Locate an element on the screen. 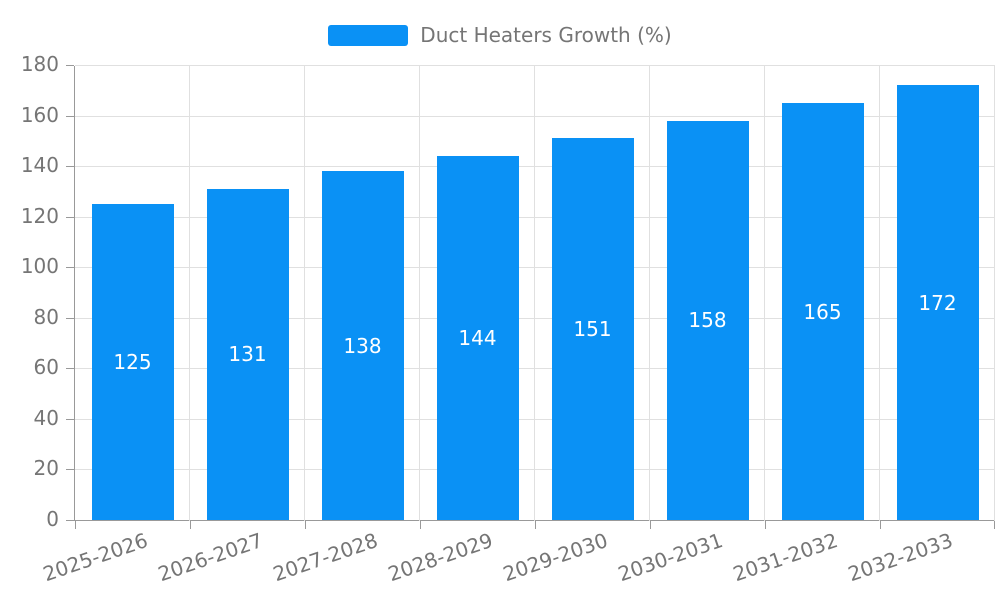 Image resolution: width=1000 pixels, height=600 pixels. x-axis-tick-label: 2030-2031 is located at coordinates (671, 557).